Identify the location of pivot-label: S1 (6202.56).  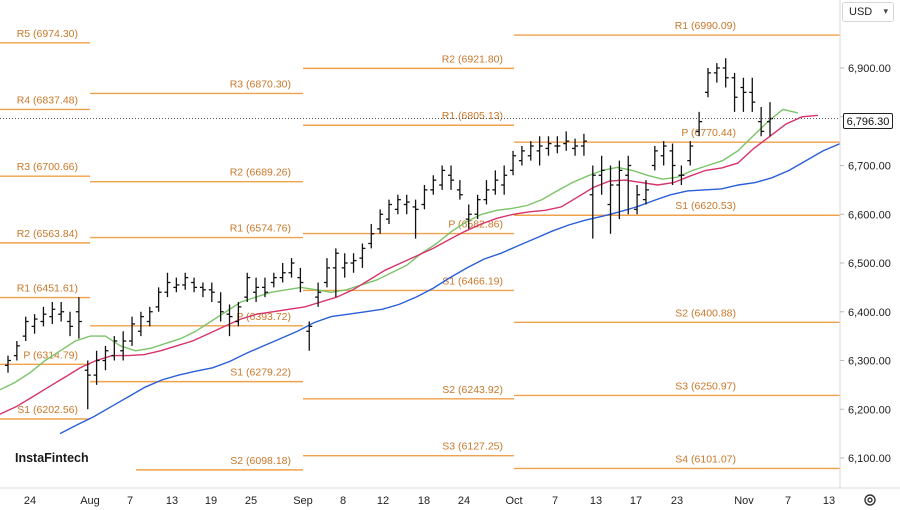
(47, 410).